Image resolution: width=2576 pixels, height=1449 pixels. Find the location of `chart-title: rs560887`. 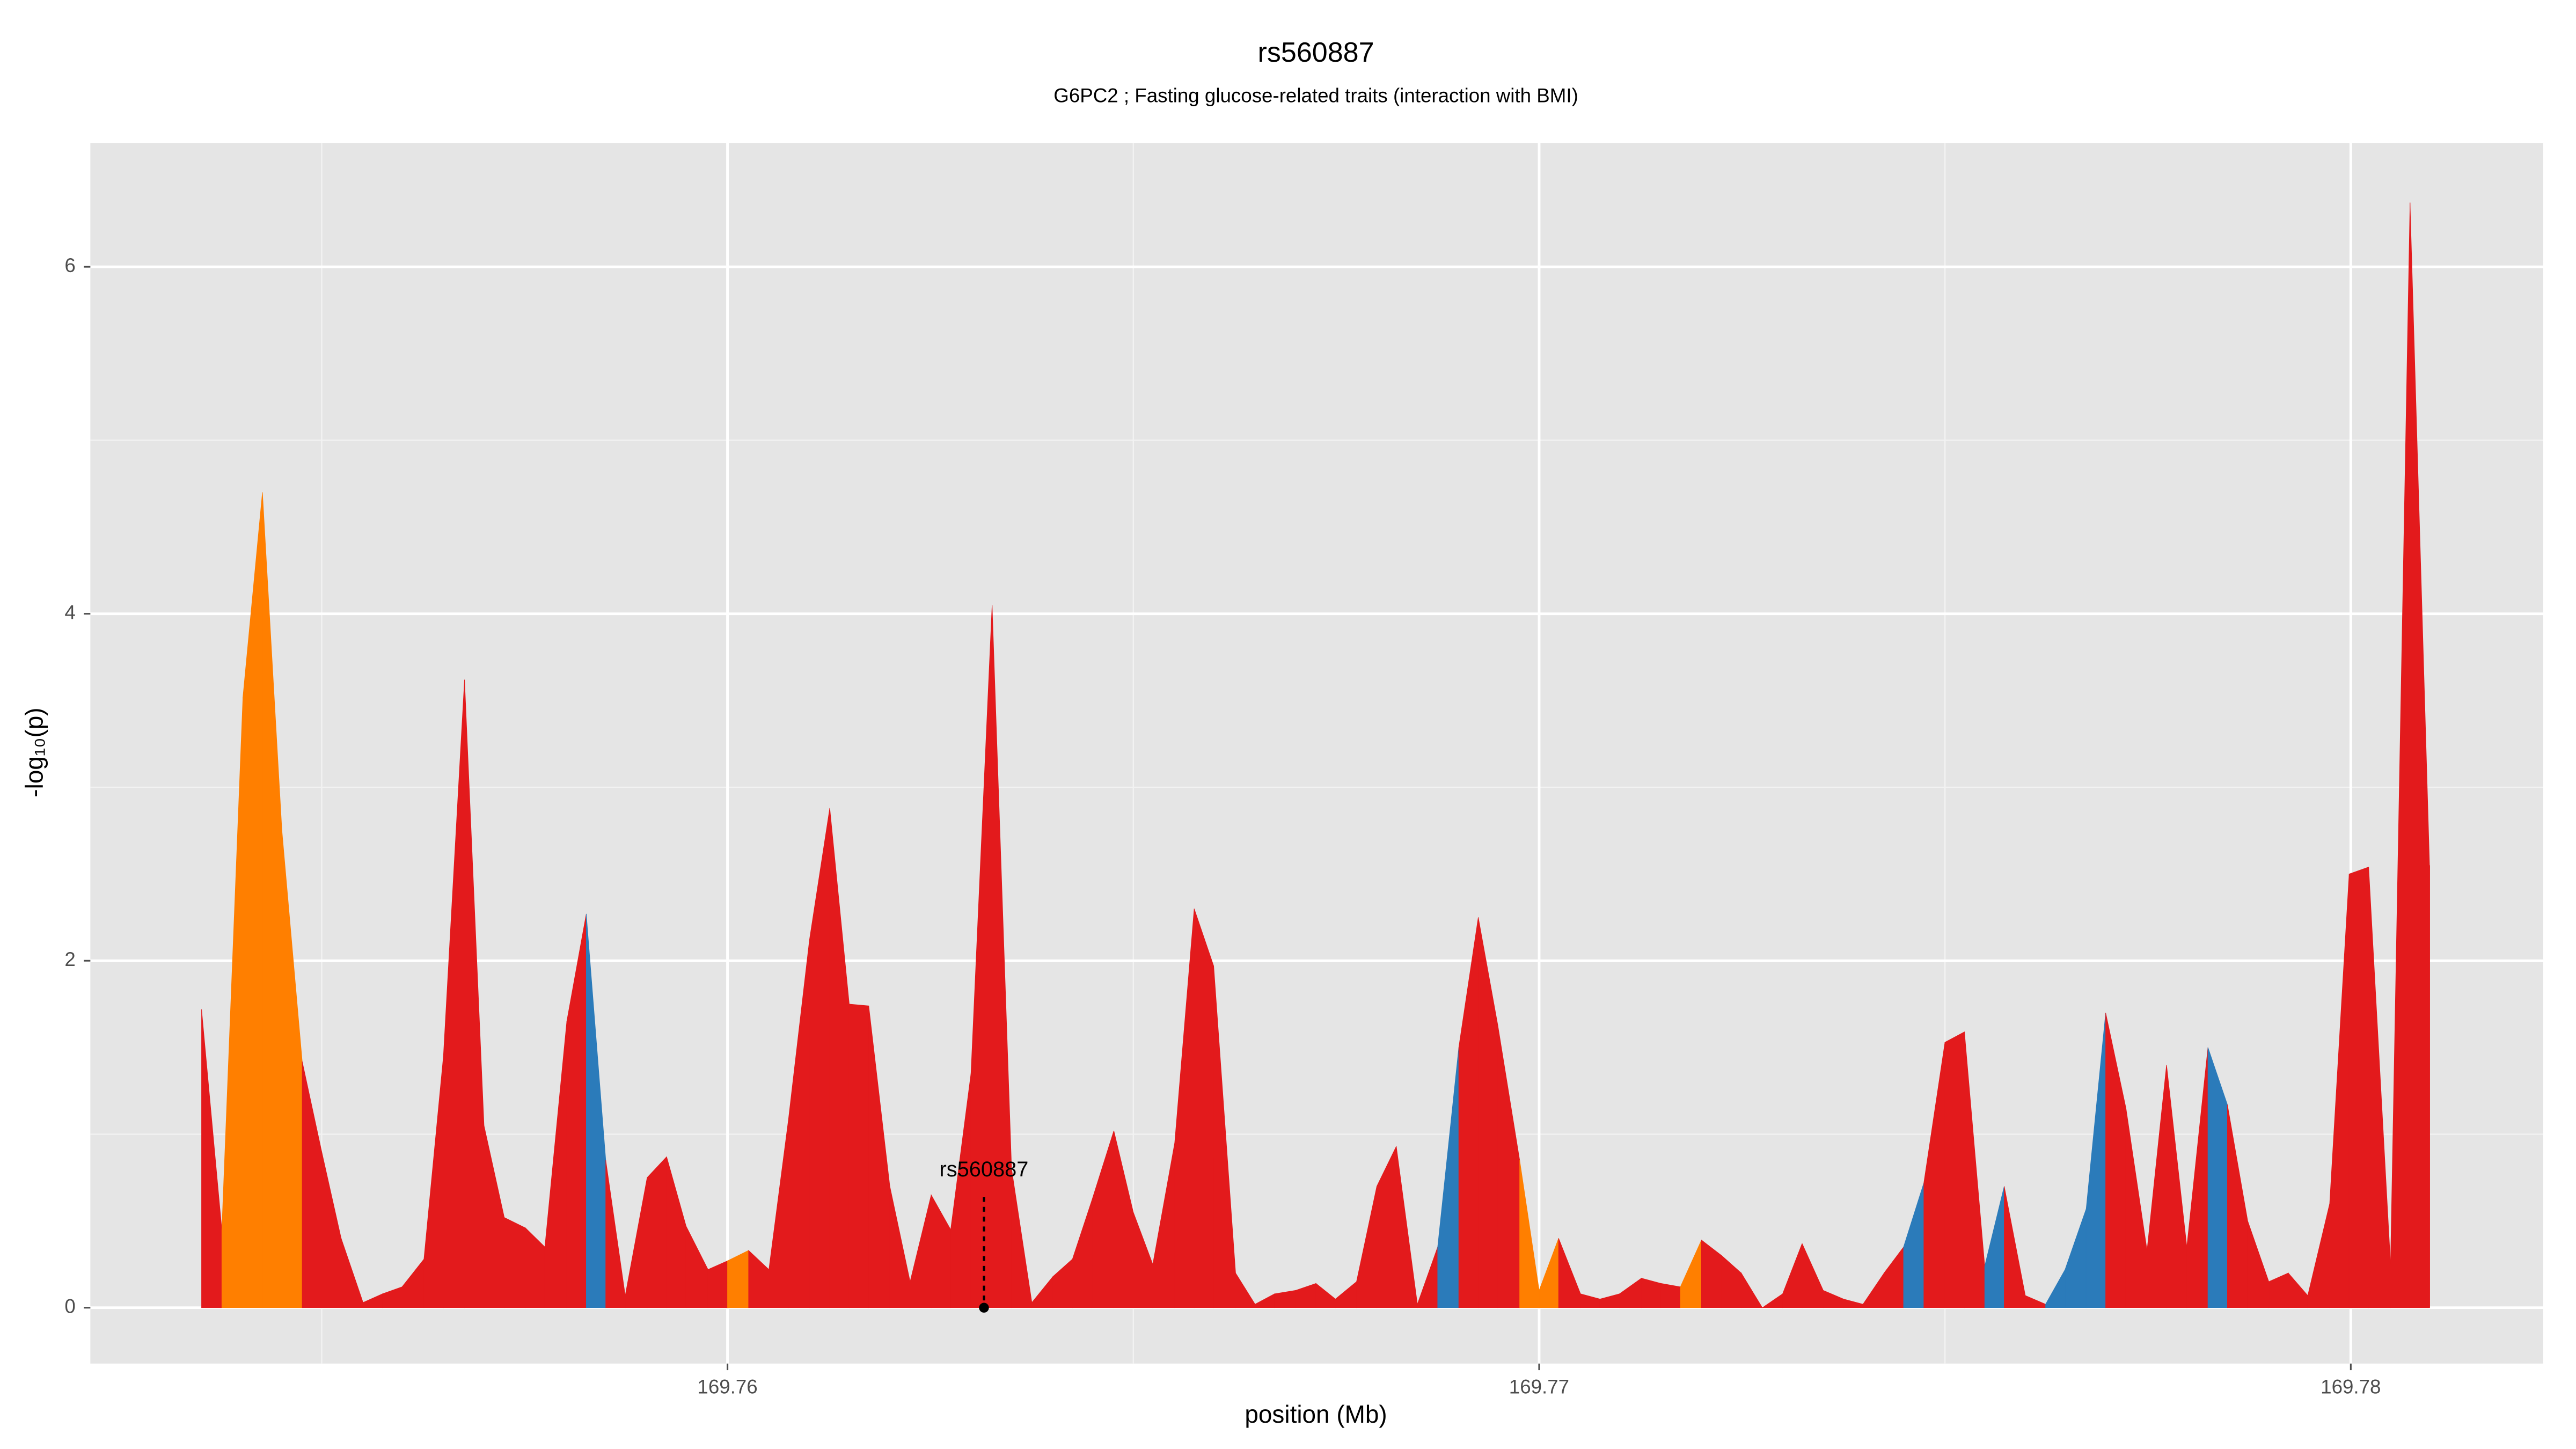

chart-title: rs560887 is located at coordinates (1316, 52).